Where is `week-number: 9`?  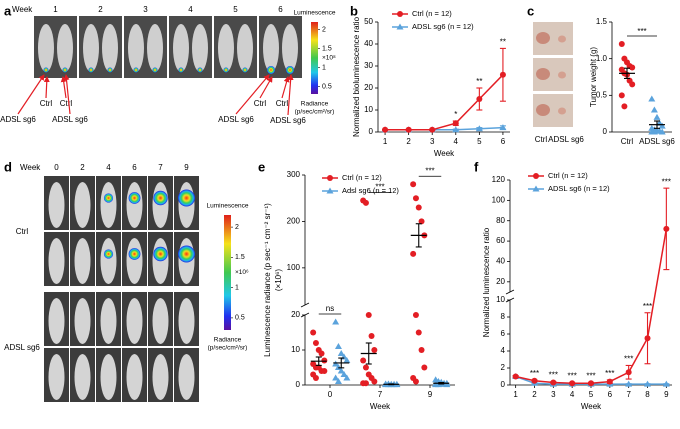 week-number: 9 is located at coordinates (186, 167).